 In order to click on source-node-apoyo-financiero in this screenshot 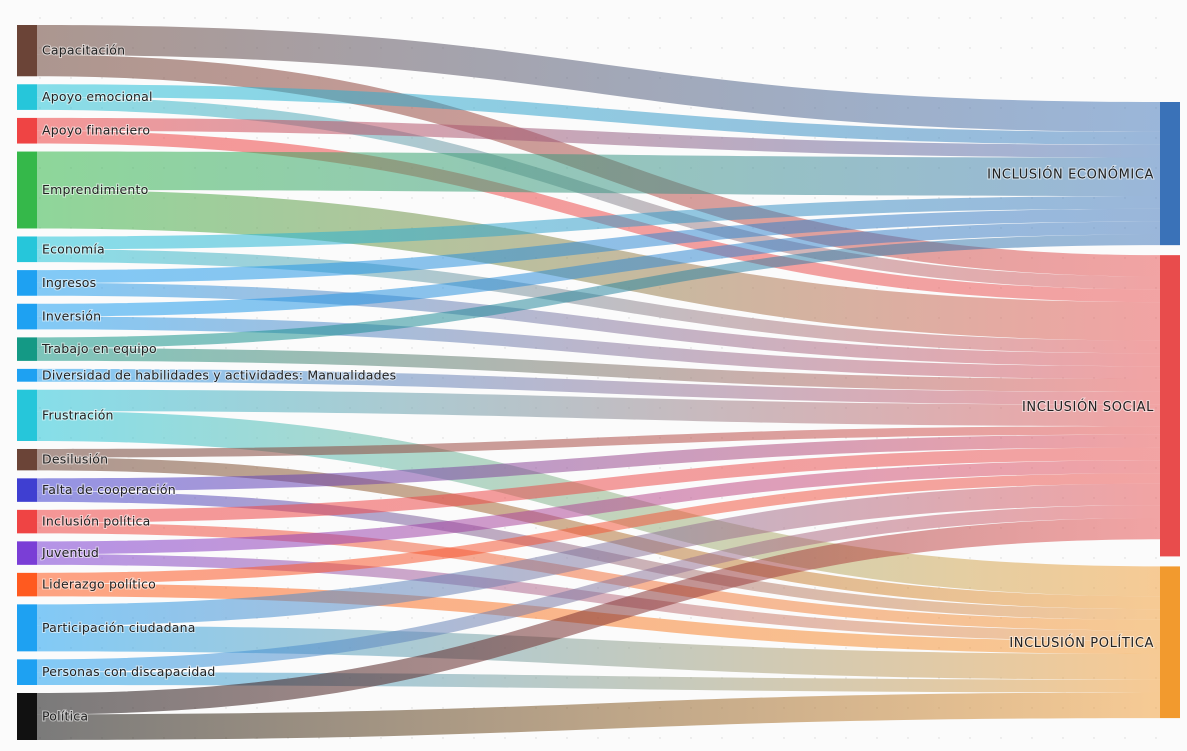, I will do `click(27, 130)`.